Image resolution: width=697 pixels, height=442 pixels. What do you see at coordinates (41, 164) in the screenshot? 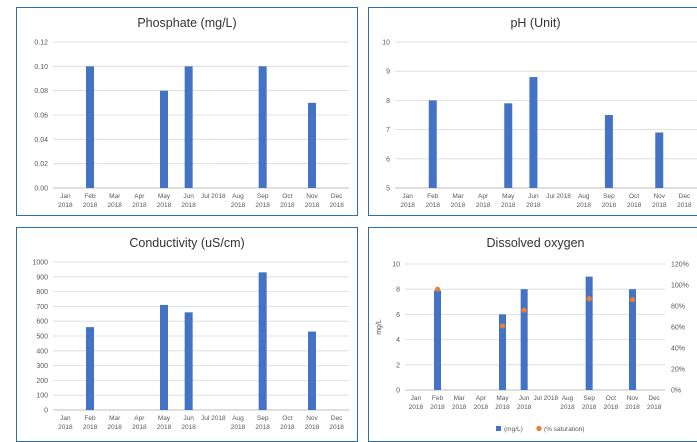
I see `y-tick-label: 0.02` at bounding box center [41, 164].